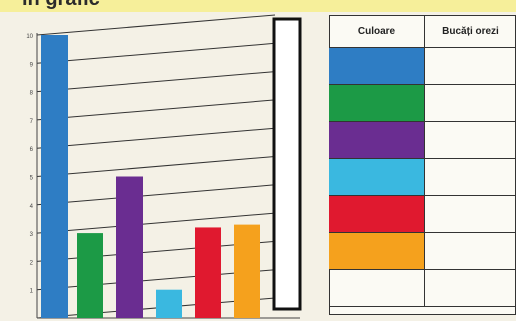  What do you see at coordinates (32, 235) in the screenshot?
I see `y-tick-label: 3` at bounding box center [32, 235].